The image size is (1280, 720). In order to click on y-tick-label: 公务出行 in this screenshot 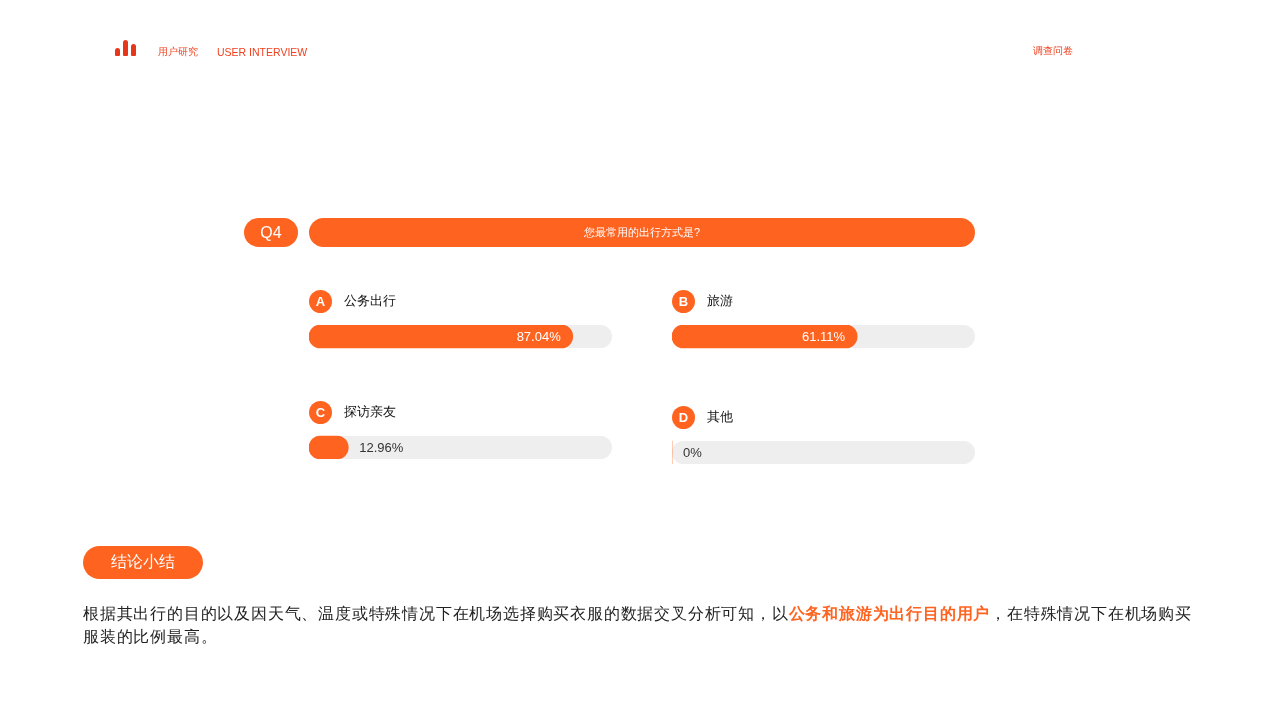, I will do `click(370, 301)`.